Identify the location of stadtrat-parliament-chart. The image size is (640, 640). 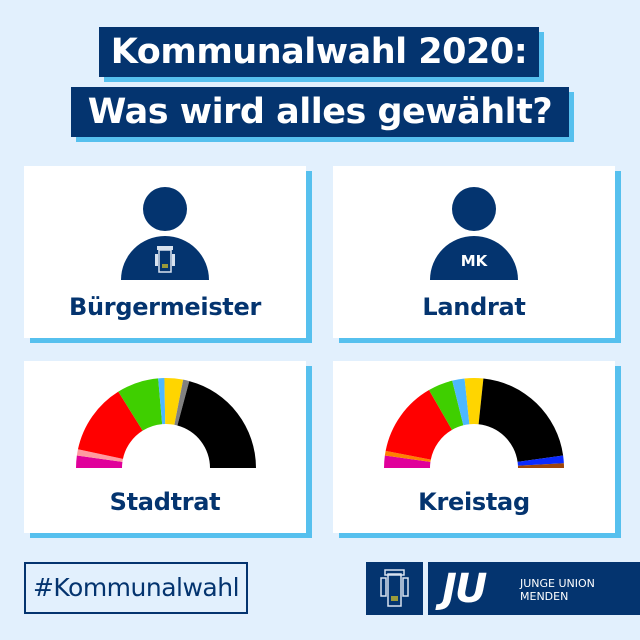
(166, 423).